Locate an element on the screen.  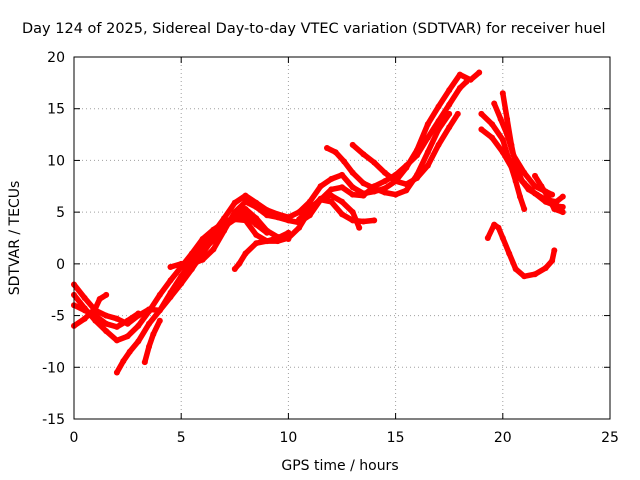
y-tick-label: 15 is located at coordinates (56, 110).